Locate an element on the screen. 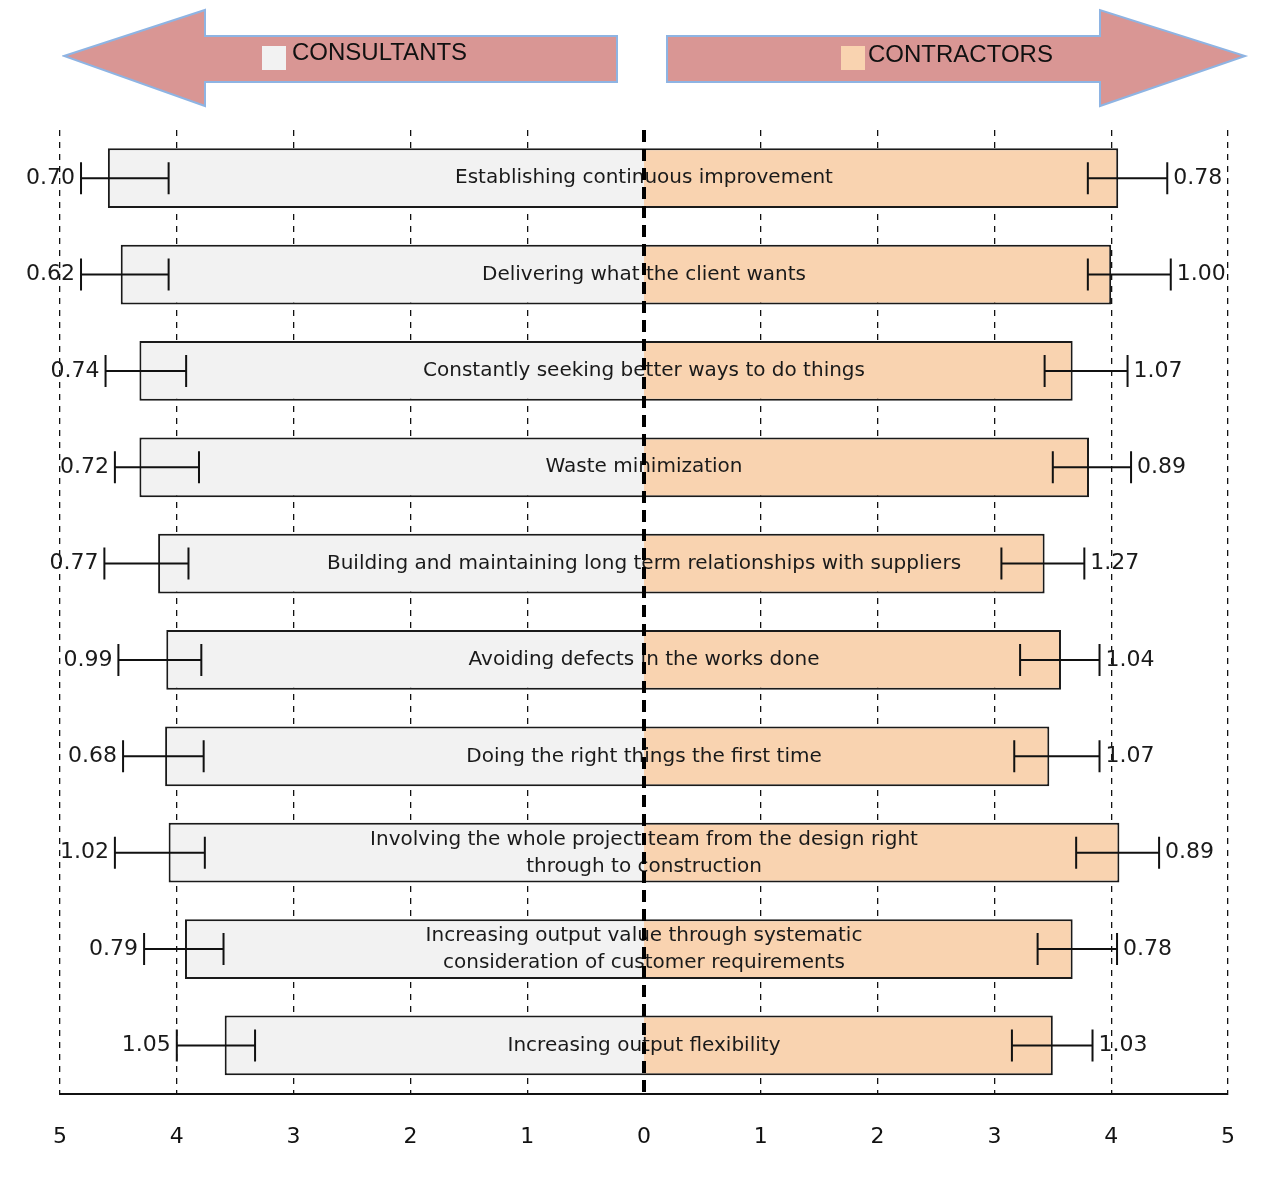  annotation: 0.74 is located at coordinates (75, 369).